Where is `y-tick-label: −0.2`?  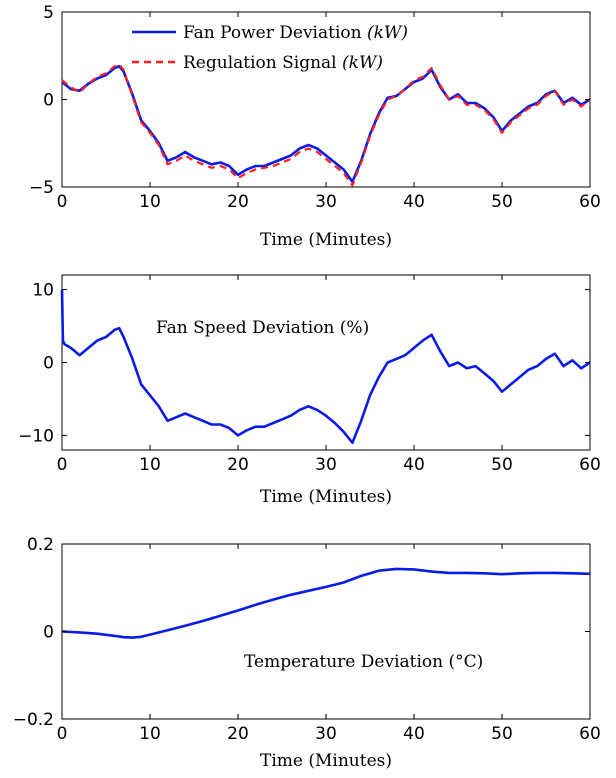 y-tick-label: −0.2 is located at coordinates (33, 720).